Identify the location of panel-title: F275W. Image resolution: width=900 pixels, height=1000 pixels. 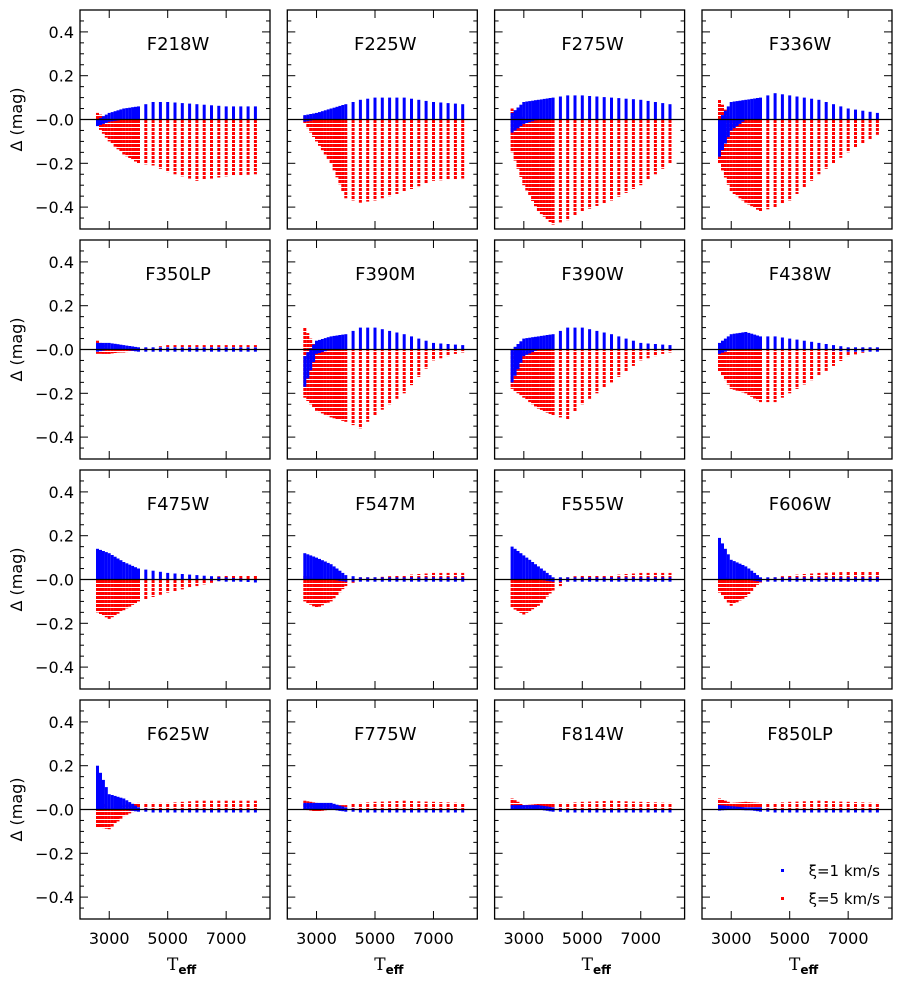
(592, 44).